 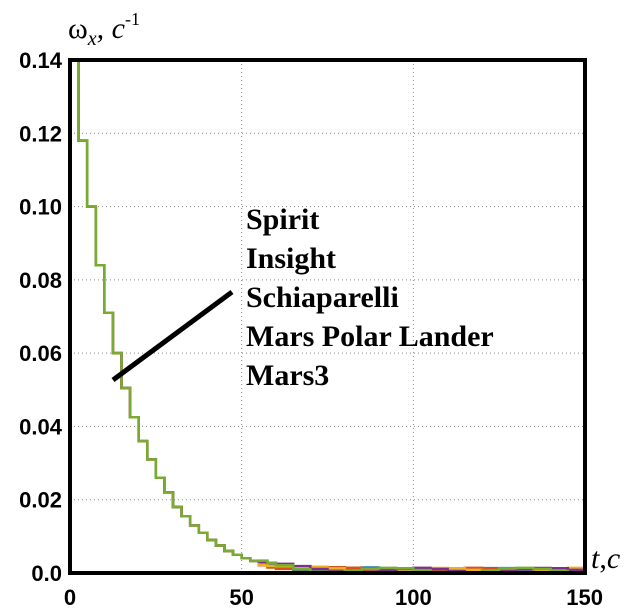 I want to click on y-tick-label: 0.08, so click(x=40, y=280).